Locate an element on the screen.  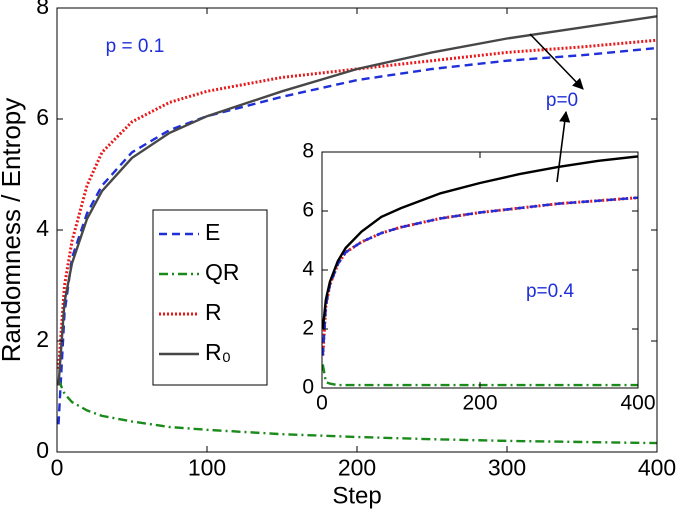
legend-label: QR is located at coordinates (222, 272).